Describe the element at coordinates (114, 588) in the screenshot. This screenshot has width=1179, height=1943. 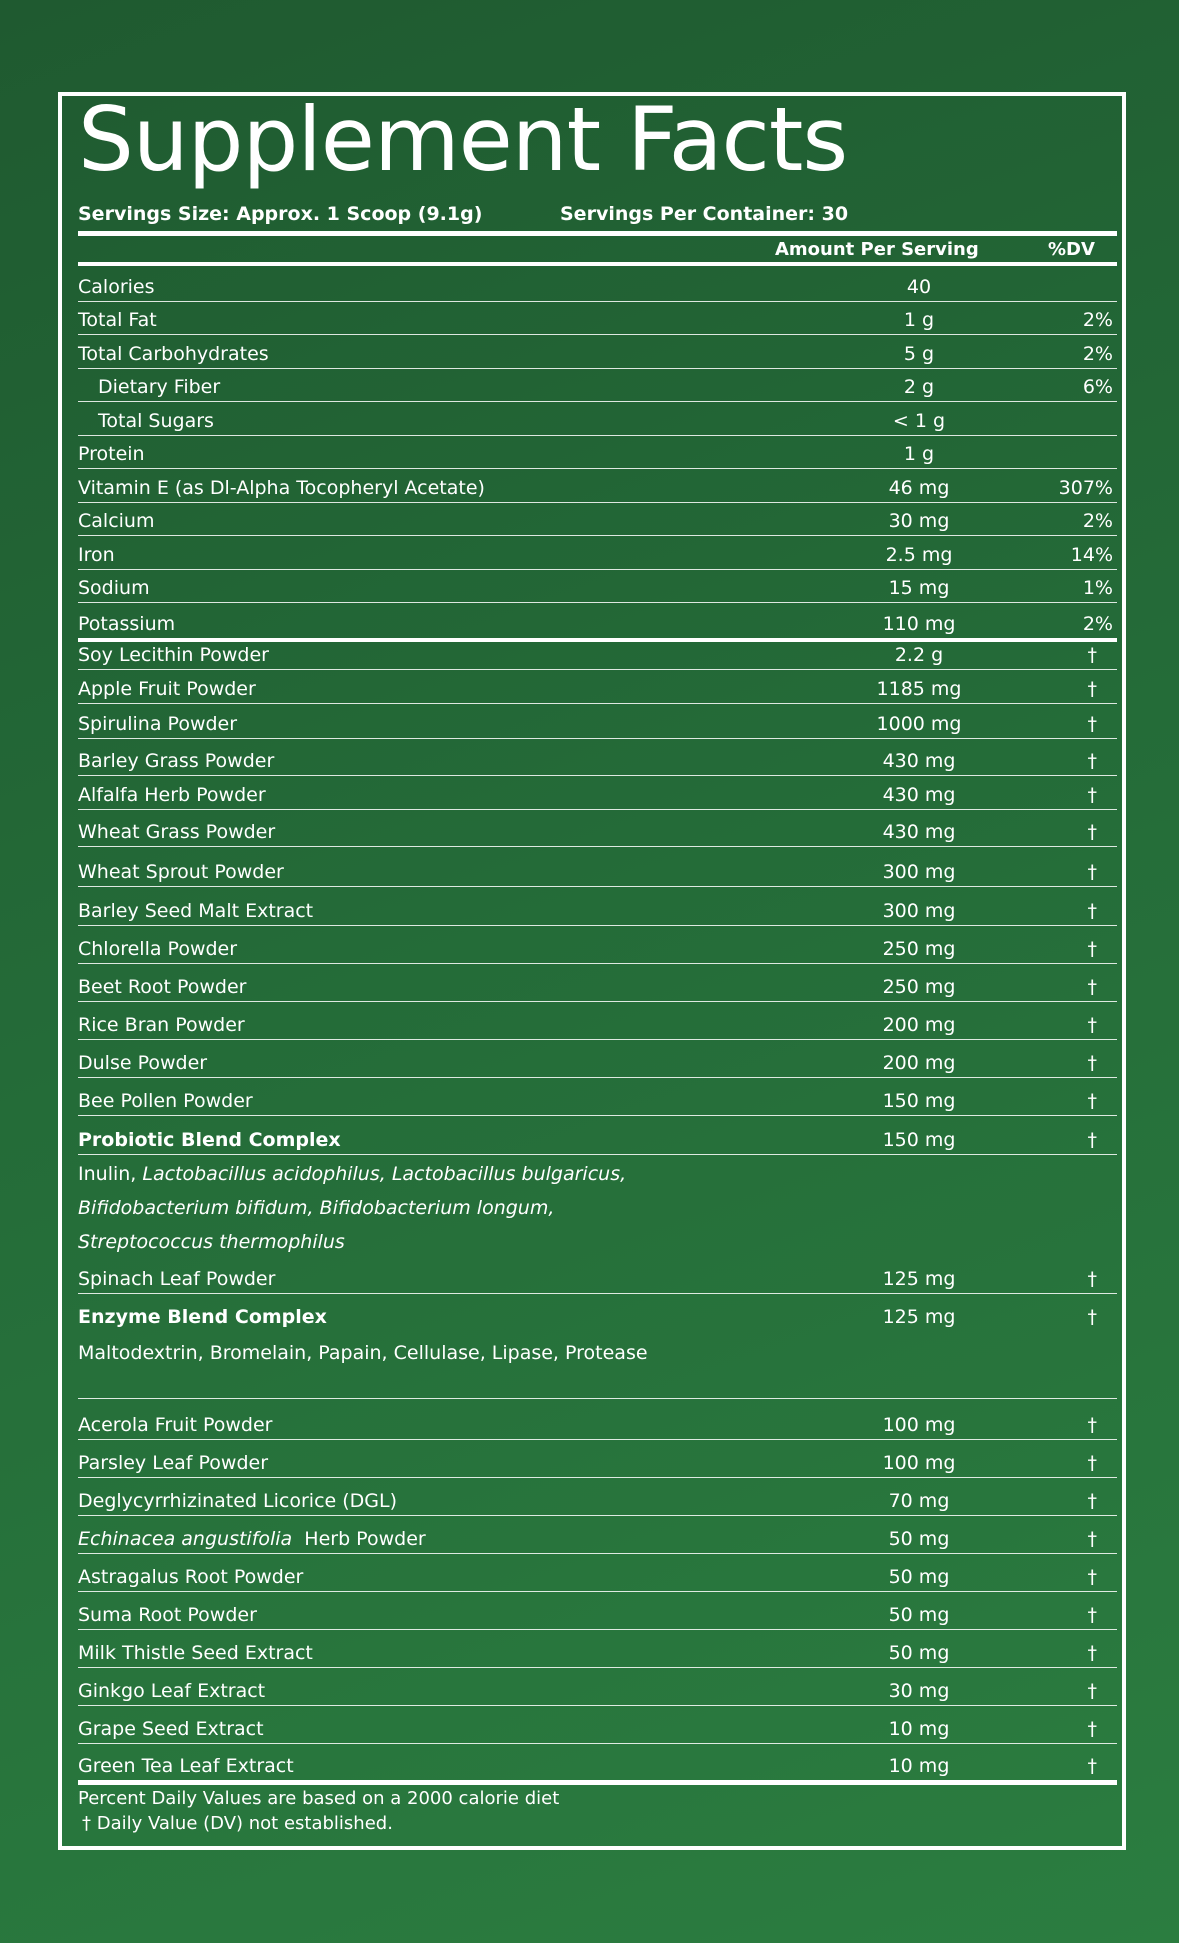
I see `nutrient-name: Sodium` at that location.